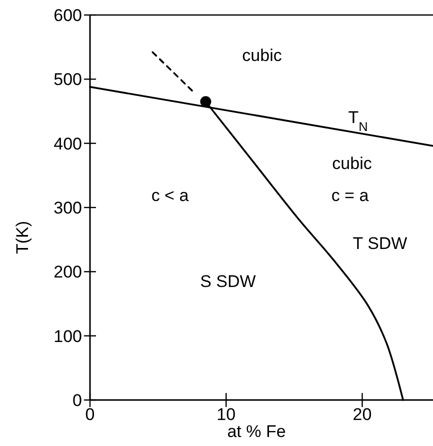 This screenshot has width=433, height=446. I want to click on x-axis-title: at % Fe, so click(256, 431).